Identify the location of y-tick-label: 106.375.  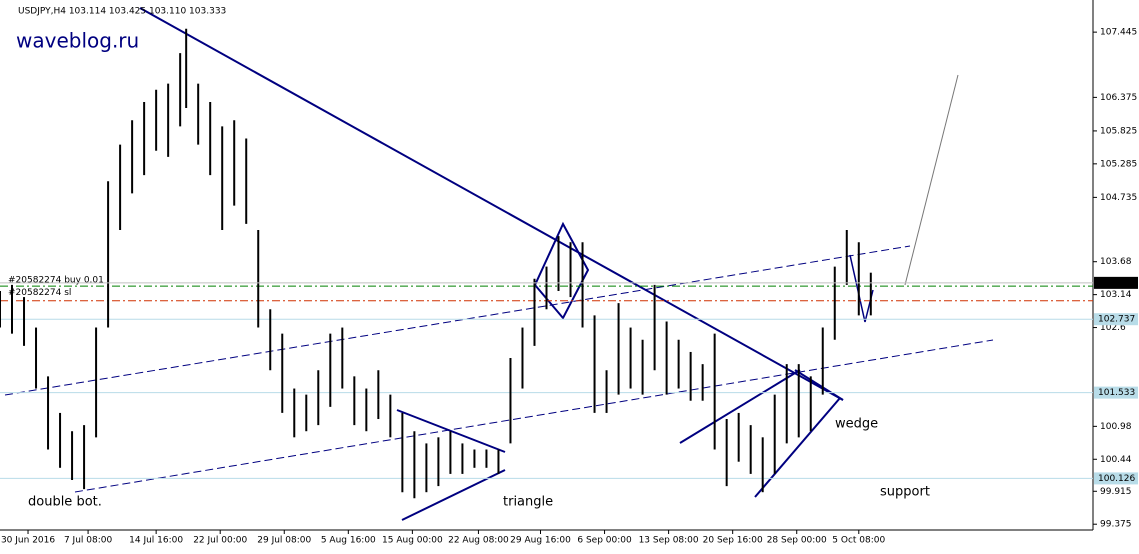
(1118, 98).